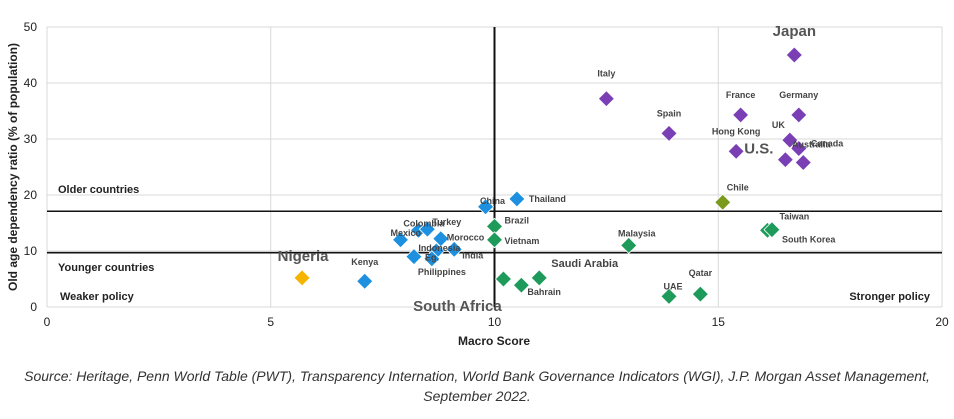 Image resolution: width=954 pixels, height=419 pixels. What do you see at coordinates (794, 31) in the screenshot?
I see `point-label-japan: Japan` at bounding box center [794, 31].